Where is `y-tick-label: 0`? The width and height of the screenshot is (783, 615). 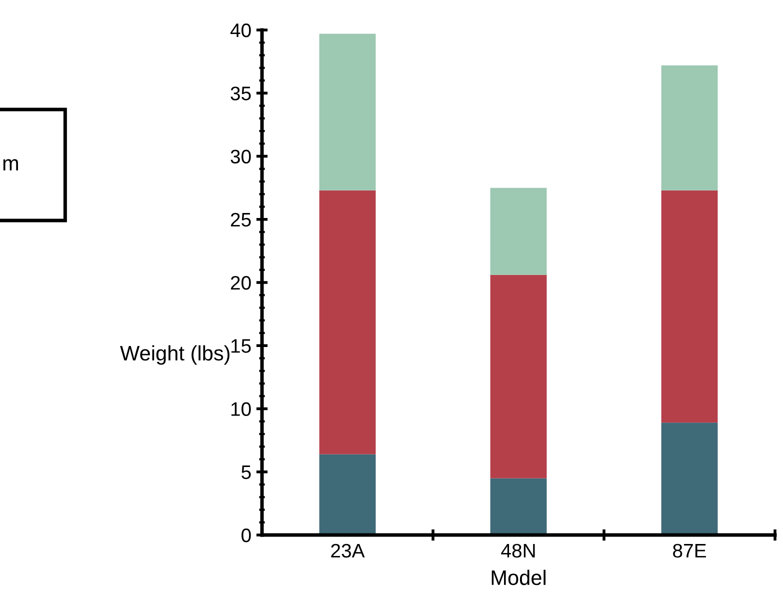 y-tick-label: 0 is located at coordinates (246, 535).